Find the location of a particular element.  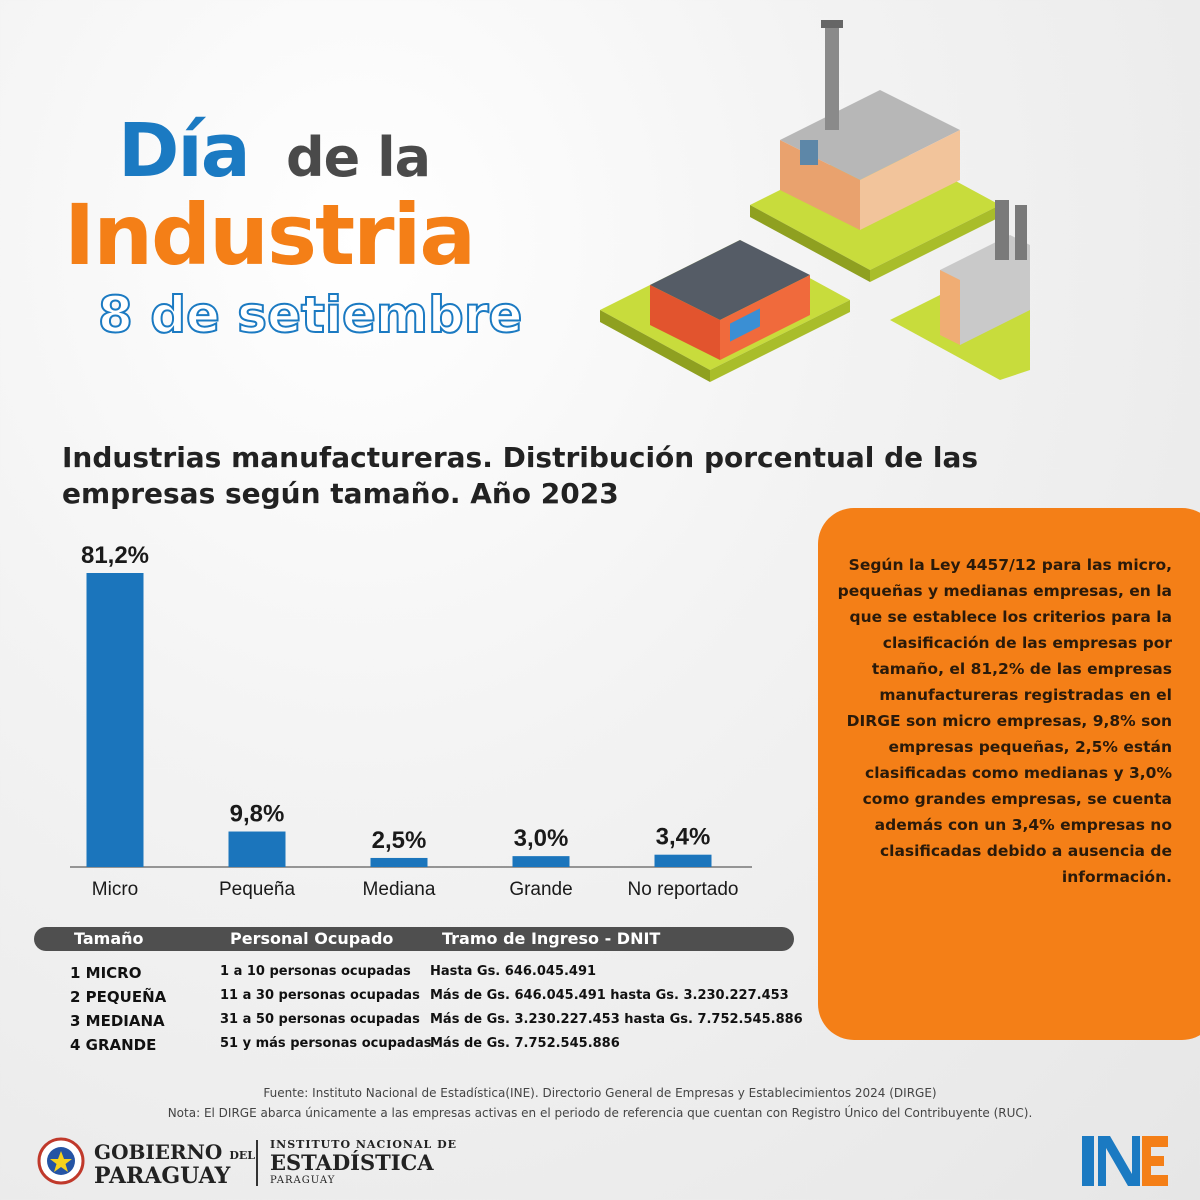

category-label: Mediana is located at coordinates (399, 889).